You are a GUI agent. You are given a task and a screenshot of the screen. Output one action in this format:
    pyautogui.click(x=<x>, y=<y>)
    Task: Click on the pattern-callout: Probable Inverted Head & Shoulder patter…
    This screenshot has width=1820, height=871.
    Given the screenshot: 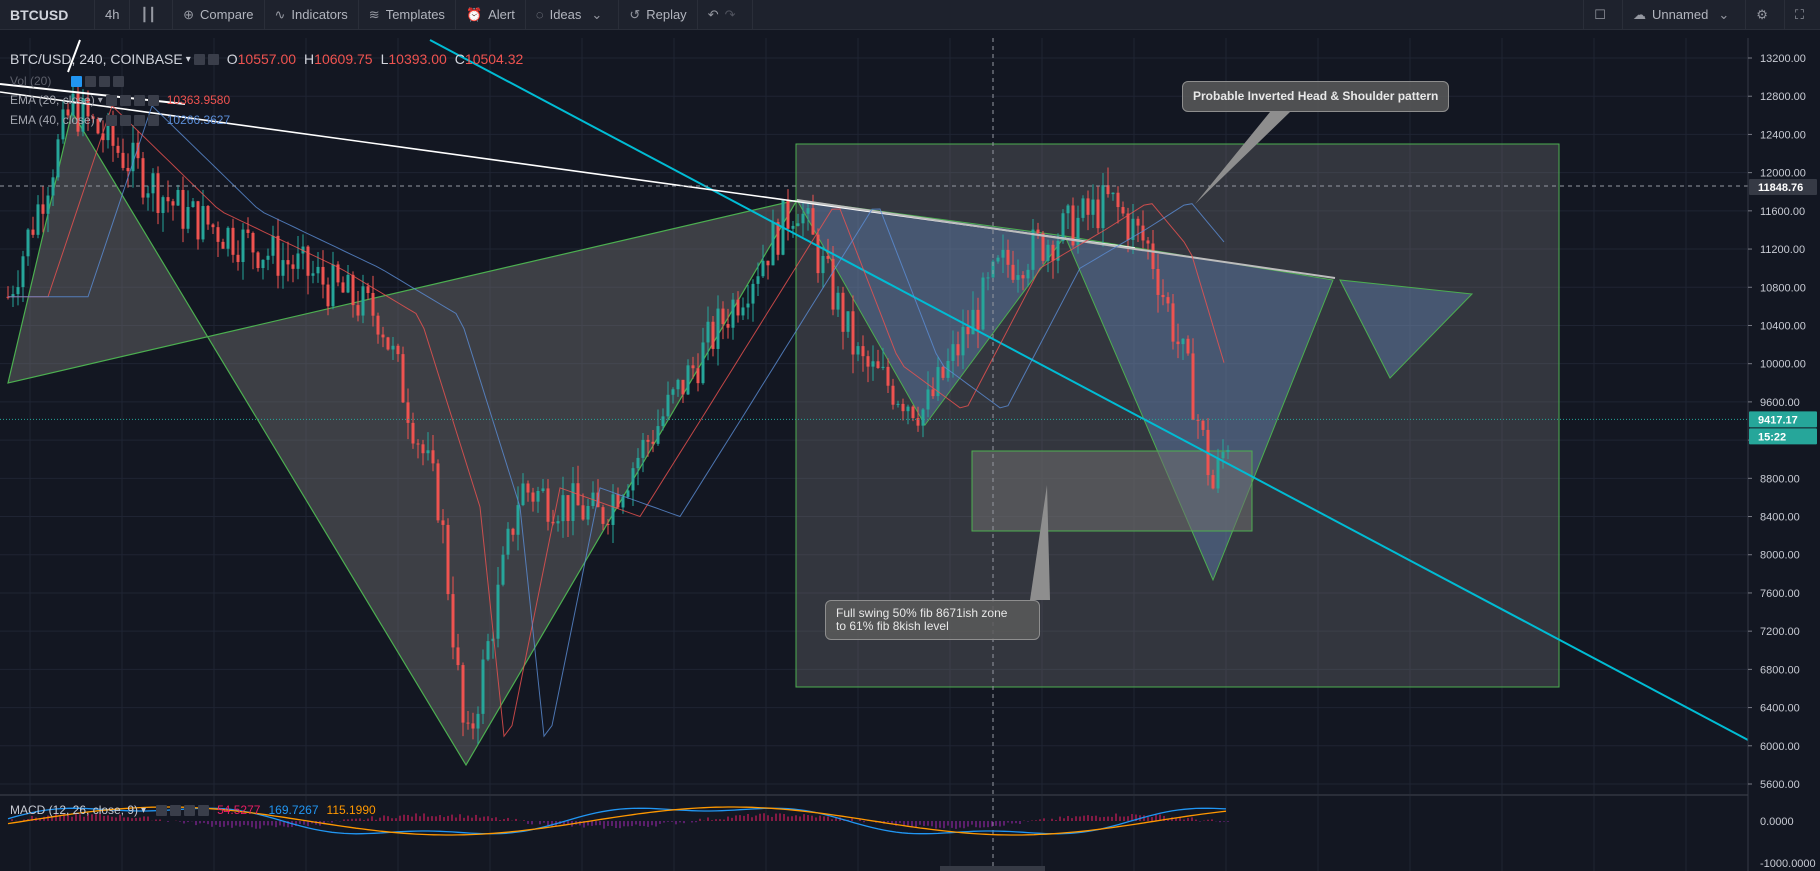 What is the action you would take?
    pyautogui.click(x=1316, y=96)
    